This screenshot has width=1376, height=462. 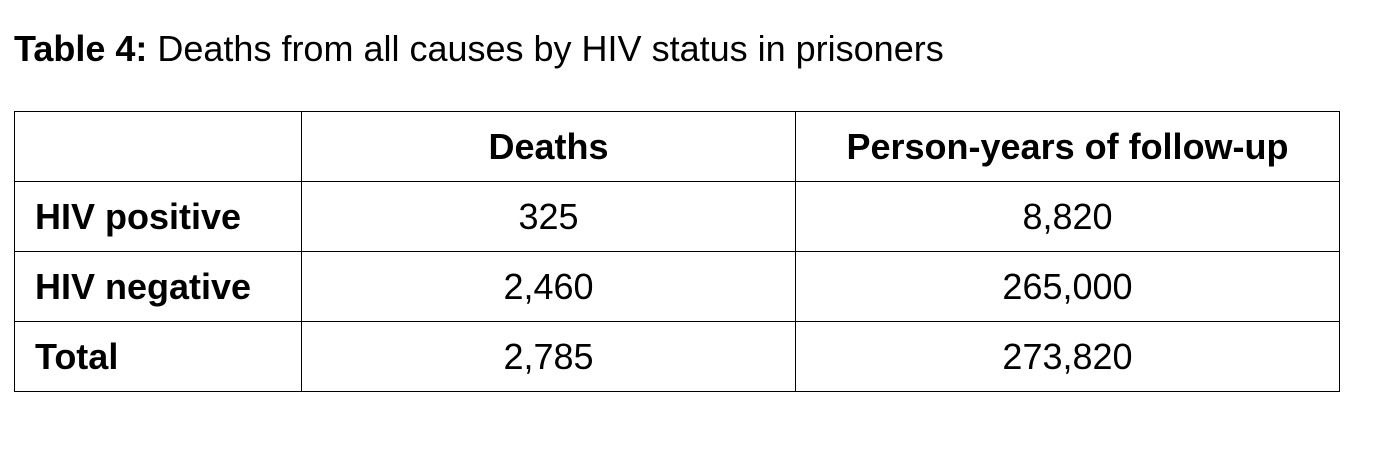 What do you see at coordinates (81, 48) in the screenshot?
I see `table-caption-label: Table 4:` at bounding box center [81, 48].